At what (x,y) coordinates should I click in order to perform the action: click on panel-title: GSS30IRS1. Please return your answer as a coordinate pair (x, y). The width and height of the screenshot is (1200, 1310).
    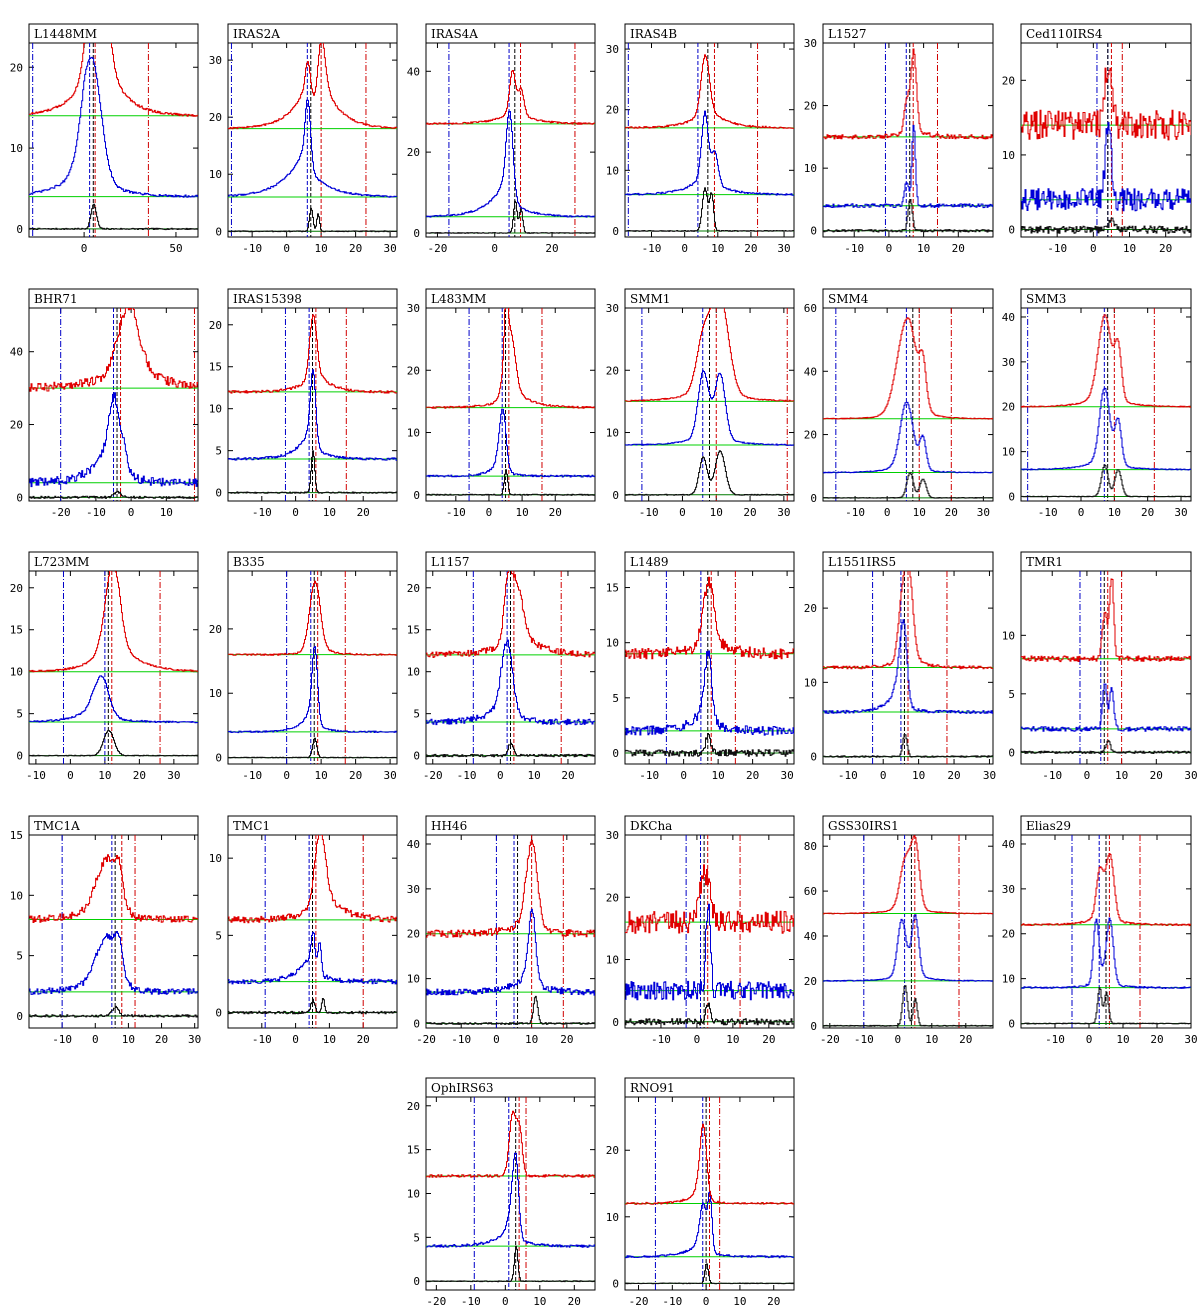
    Looking at the image, I should click on (863, 826).